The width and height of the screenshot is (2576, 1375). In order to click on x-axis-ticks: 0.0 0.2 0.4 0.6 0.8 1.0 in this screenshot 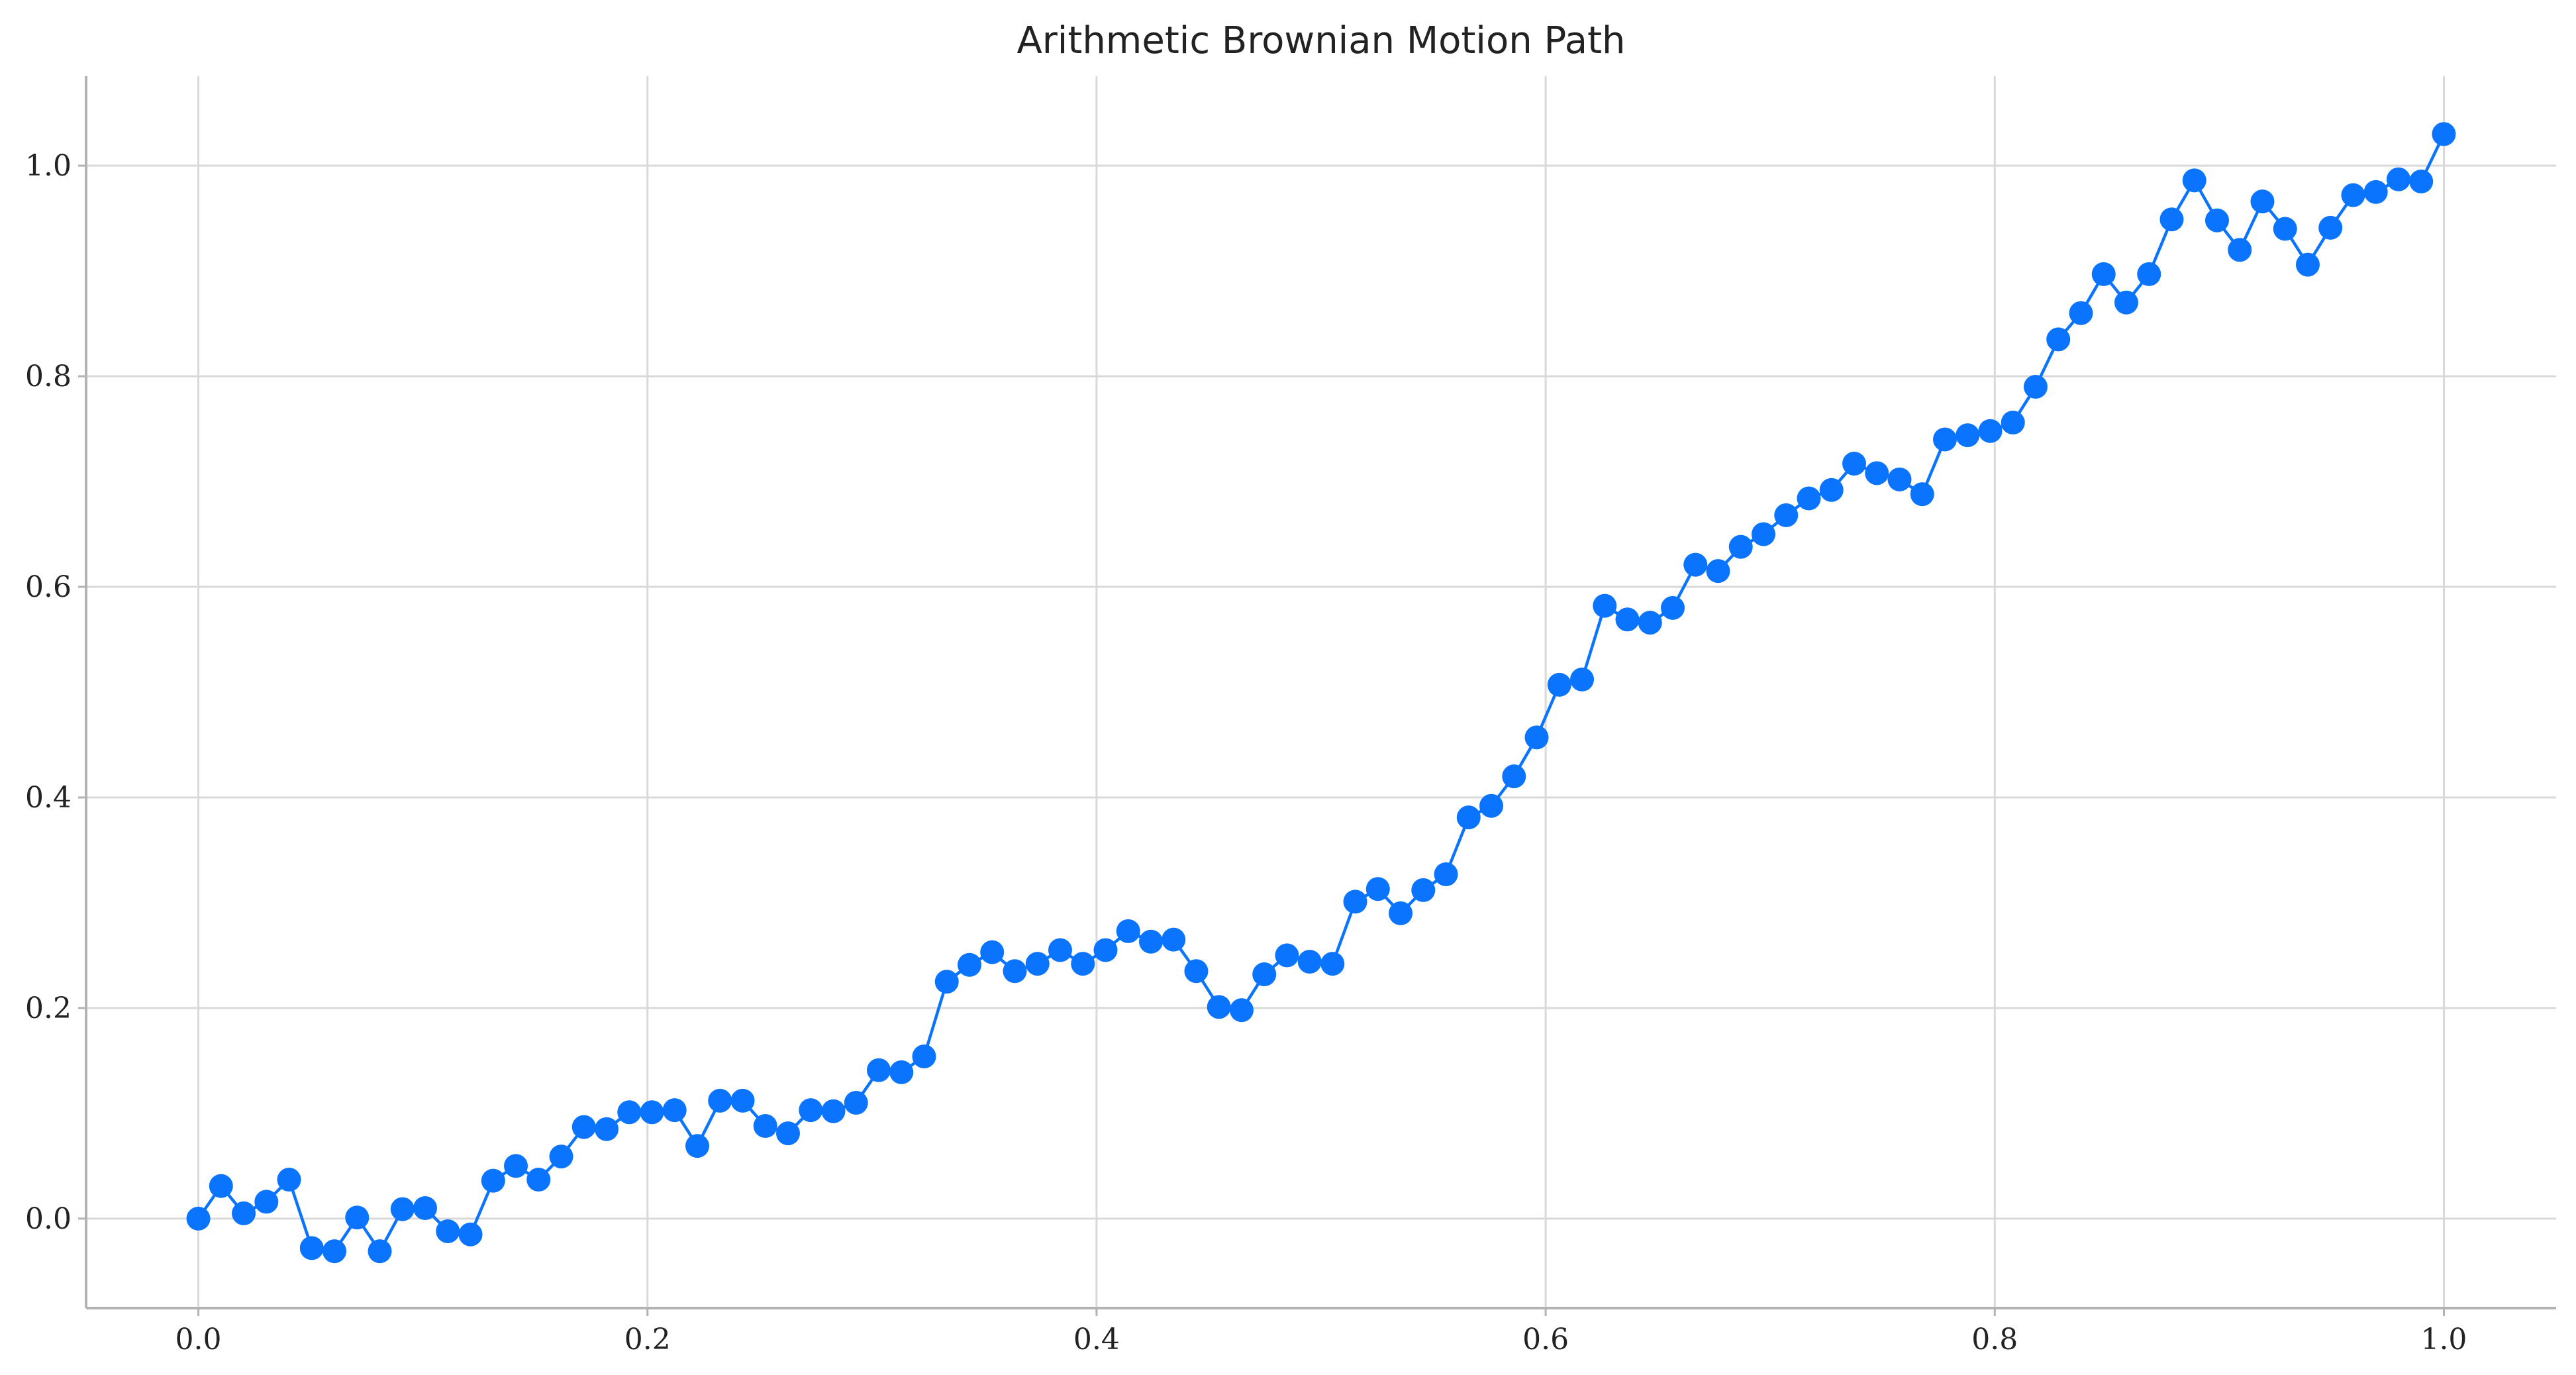, I will do `click(1321, 1332)`.